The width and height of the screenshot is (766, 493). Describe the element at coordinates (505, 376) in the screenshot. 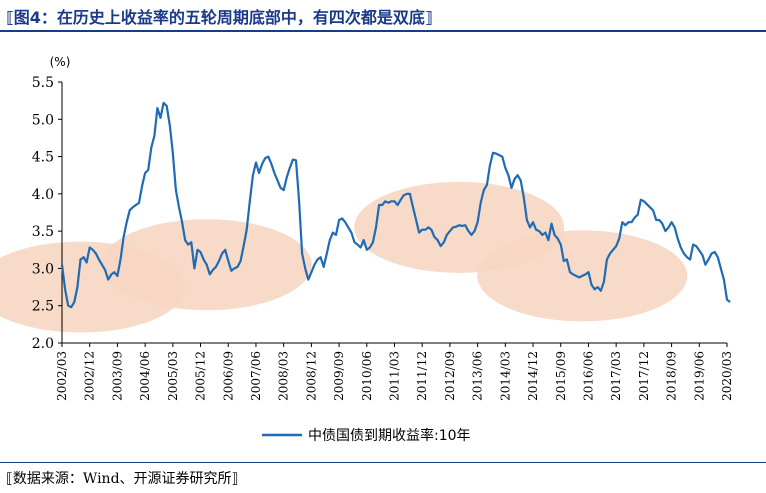

I see `x-tick-label: 2014/03` at that location.